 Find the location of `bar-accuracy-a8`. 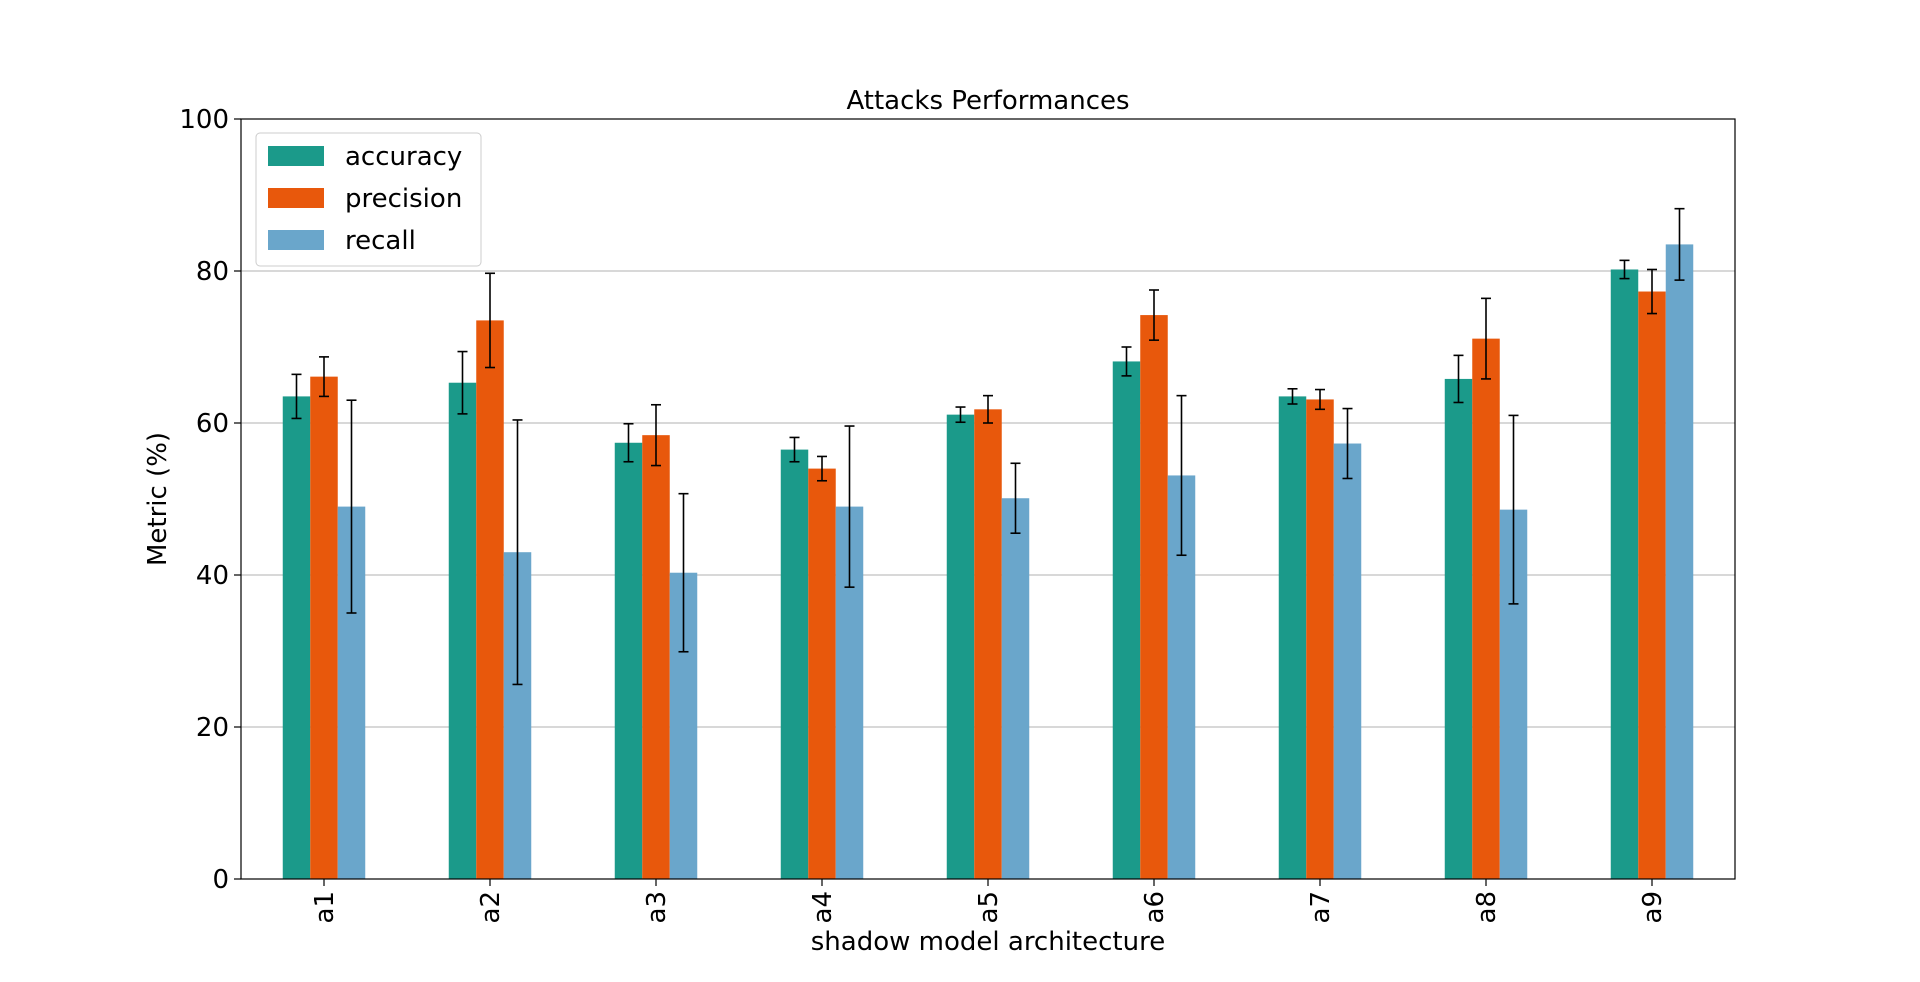

bar-accuracy-a8 is located at coordinates (1458, 628).